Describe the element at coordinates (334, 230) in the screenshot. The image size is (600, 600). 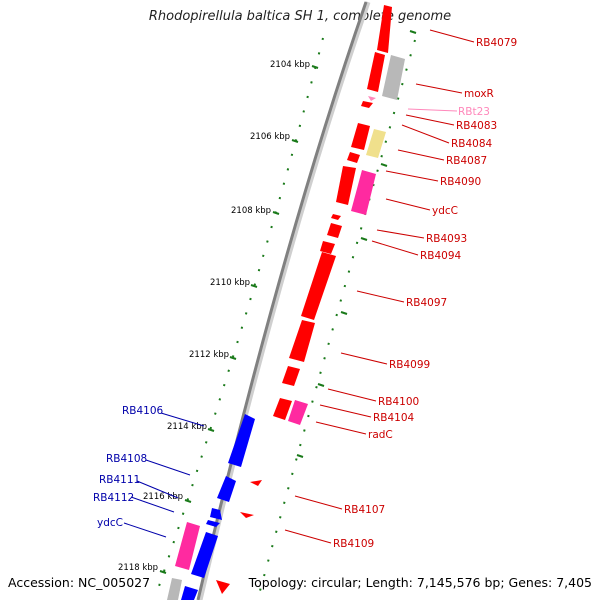
I see `gene-rb4093` at that location.